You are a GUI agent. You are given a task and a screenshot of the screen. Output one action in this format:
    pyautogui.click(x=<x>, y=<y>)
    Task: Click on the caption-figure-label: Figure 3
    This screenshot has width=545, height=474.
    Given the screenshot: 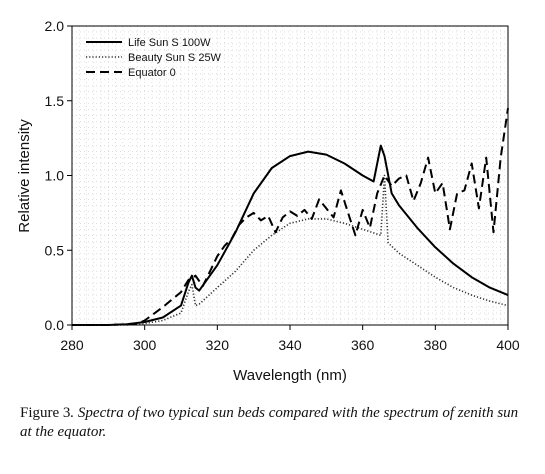 What is the action you would take?
    pyautogui.click(x=45, y=413)
    